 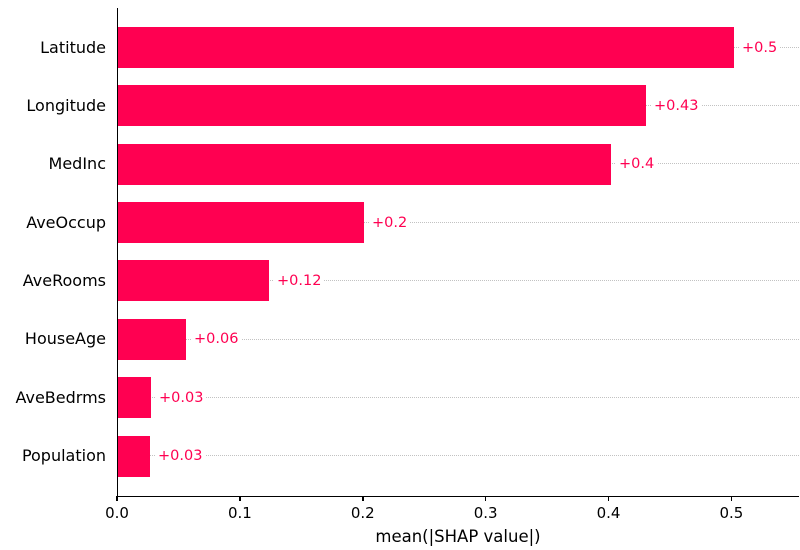 I want to click on x-tick-label-0.5: 0.5, so click(x=731, y=513).